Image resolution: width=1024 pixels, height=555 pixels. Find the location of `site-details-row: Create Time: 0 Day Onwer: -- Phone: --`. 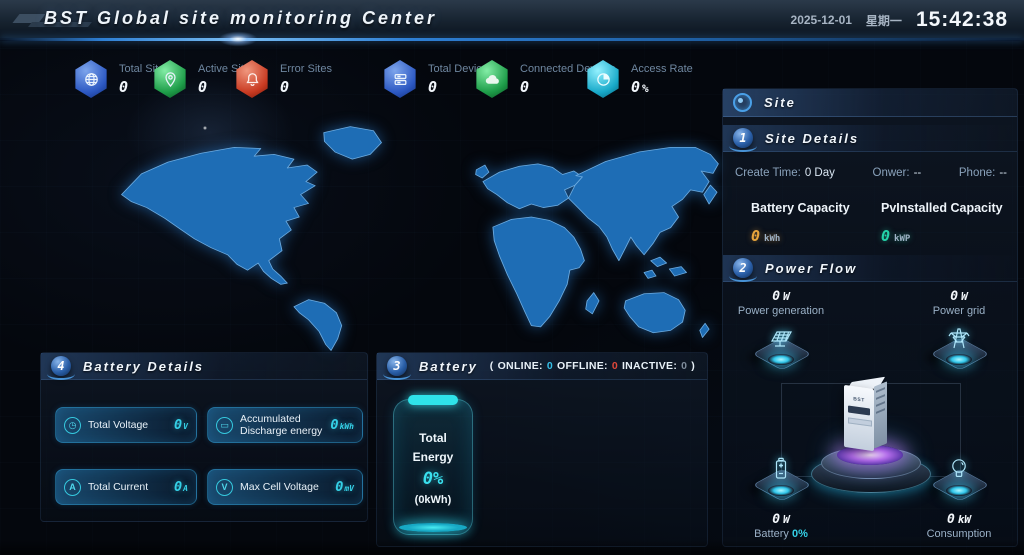

site-details-row: Create Time: 0 Day Onwer: -- Phone: -- is located at coordinates (871, 173).